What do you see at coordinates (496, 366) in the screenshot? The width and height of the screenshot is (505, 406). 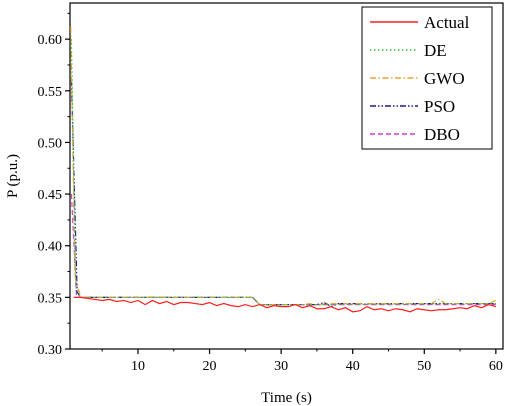 I see `x-tick-label: 60` at bounding box center [496, 366].